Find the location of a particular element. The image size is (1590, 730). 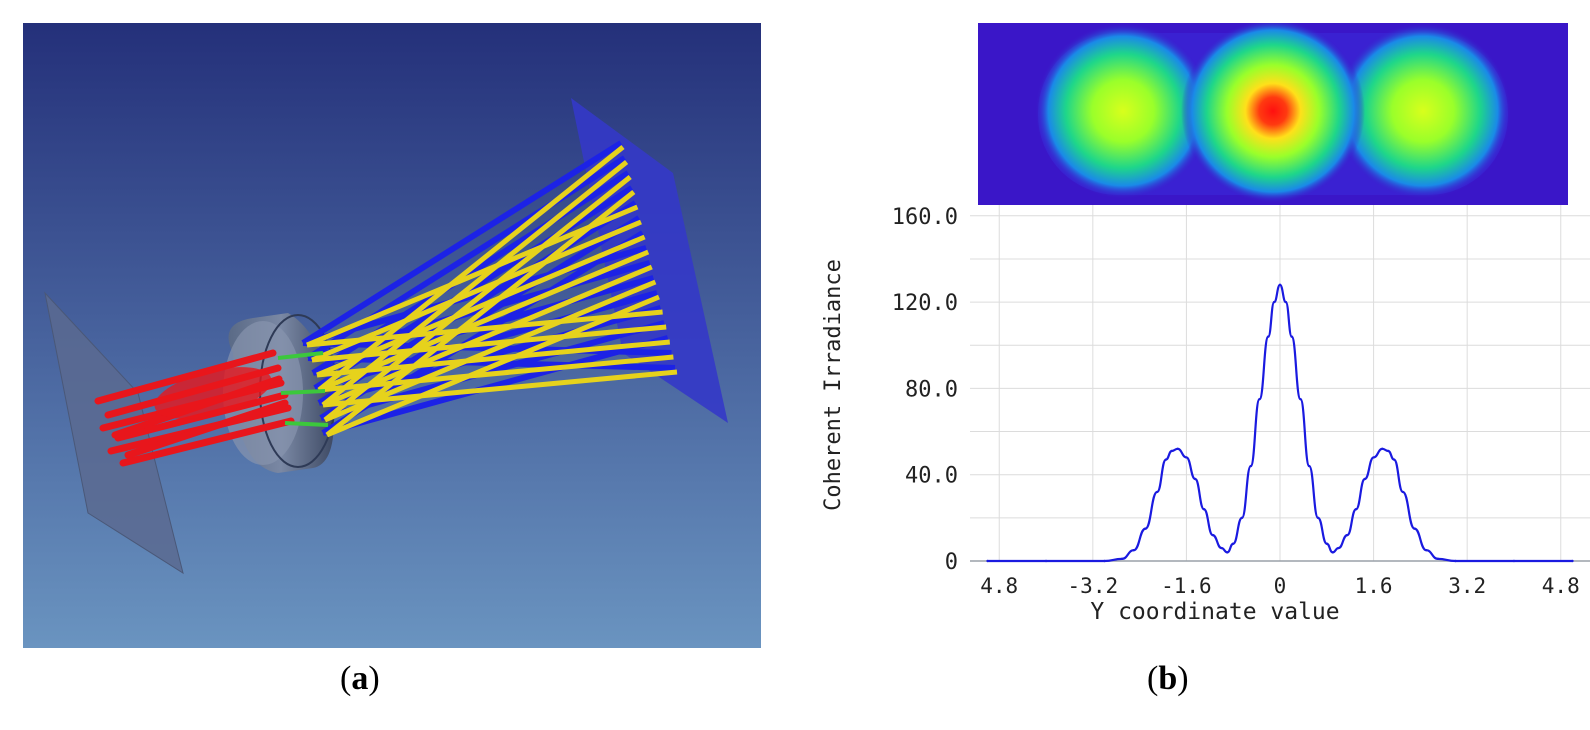

y-tick-label: 80.0 is located at coordinates (931, 389).